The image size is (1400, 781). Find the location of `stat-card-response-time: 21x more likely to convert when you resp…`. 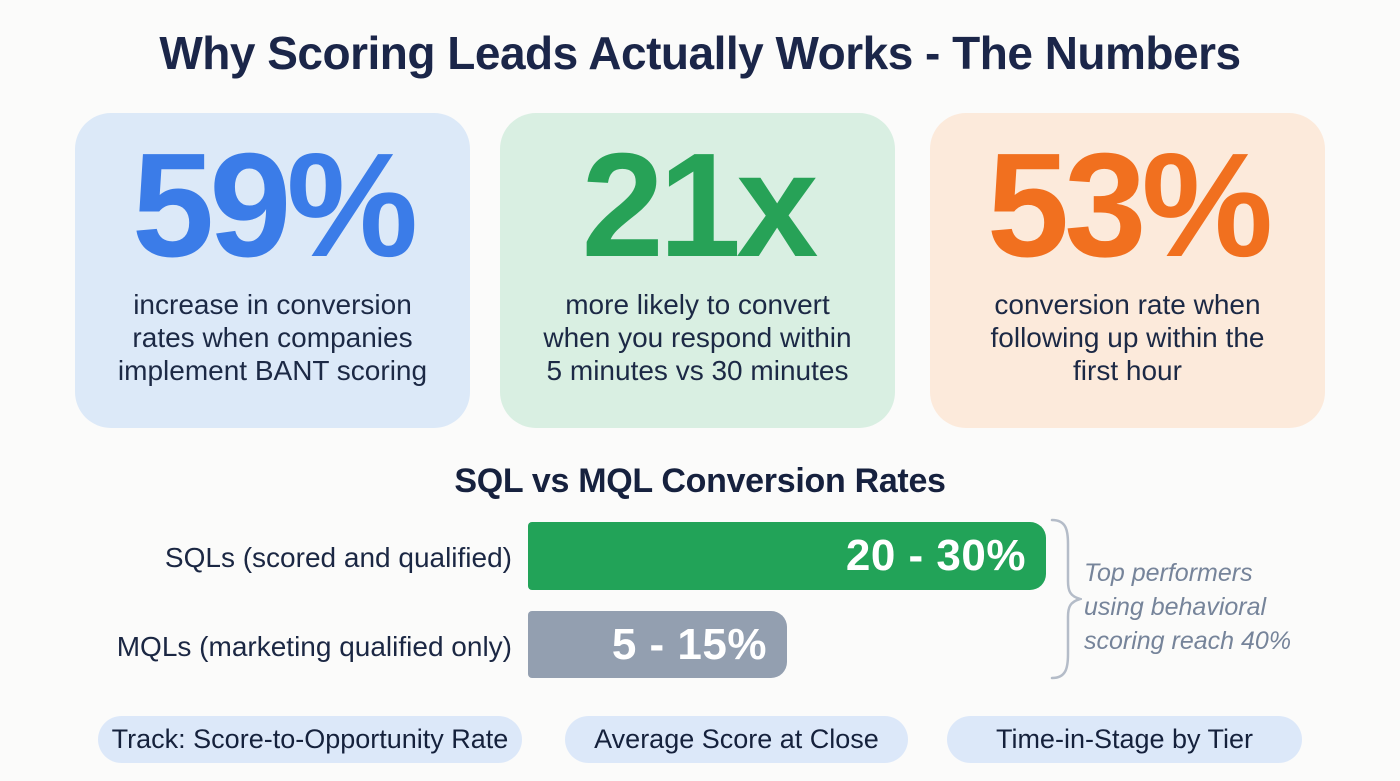

stat-card-response-time: 21x more likely to convert when you resp… is located at coordinates (697, 270).